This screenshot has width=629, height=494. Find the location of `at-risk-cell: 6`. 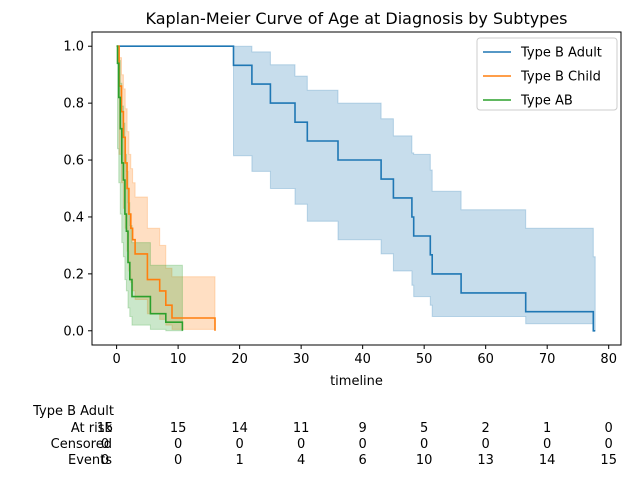

at-risk-cell: 6 is located at coordinates (363, 460).